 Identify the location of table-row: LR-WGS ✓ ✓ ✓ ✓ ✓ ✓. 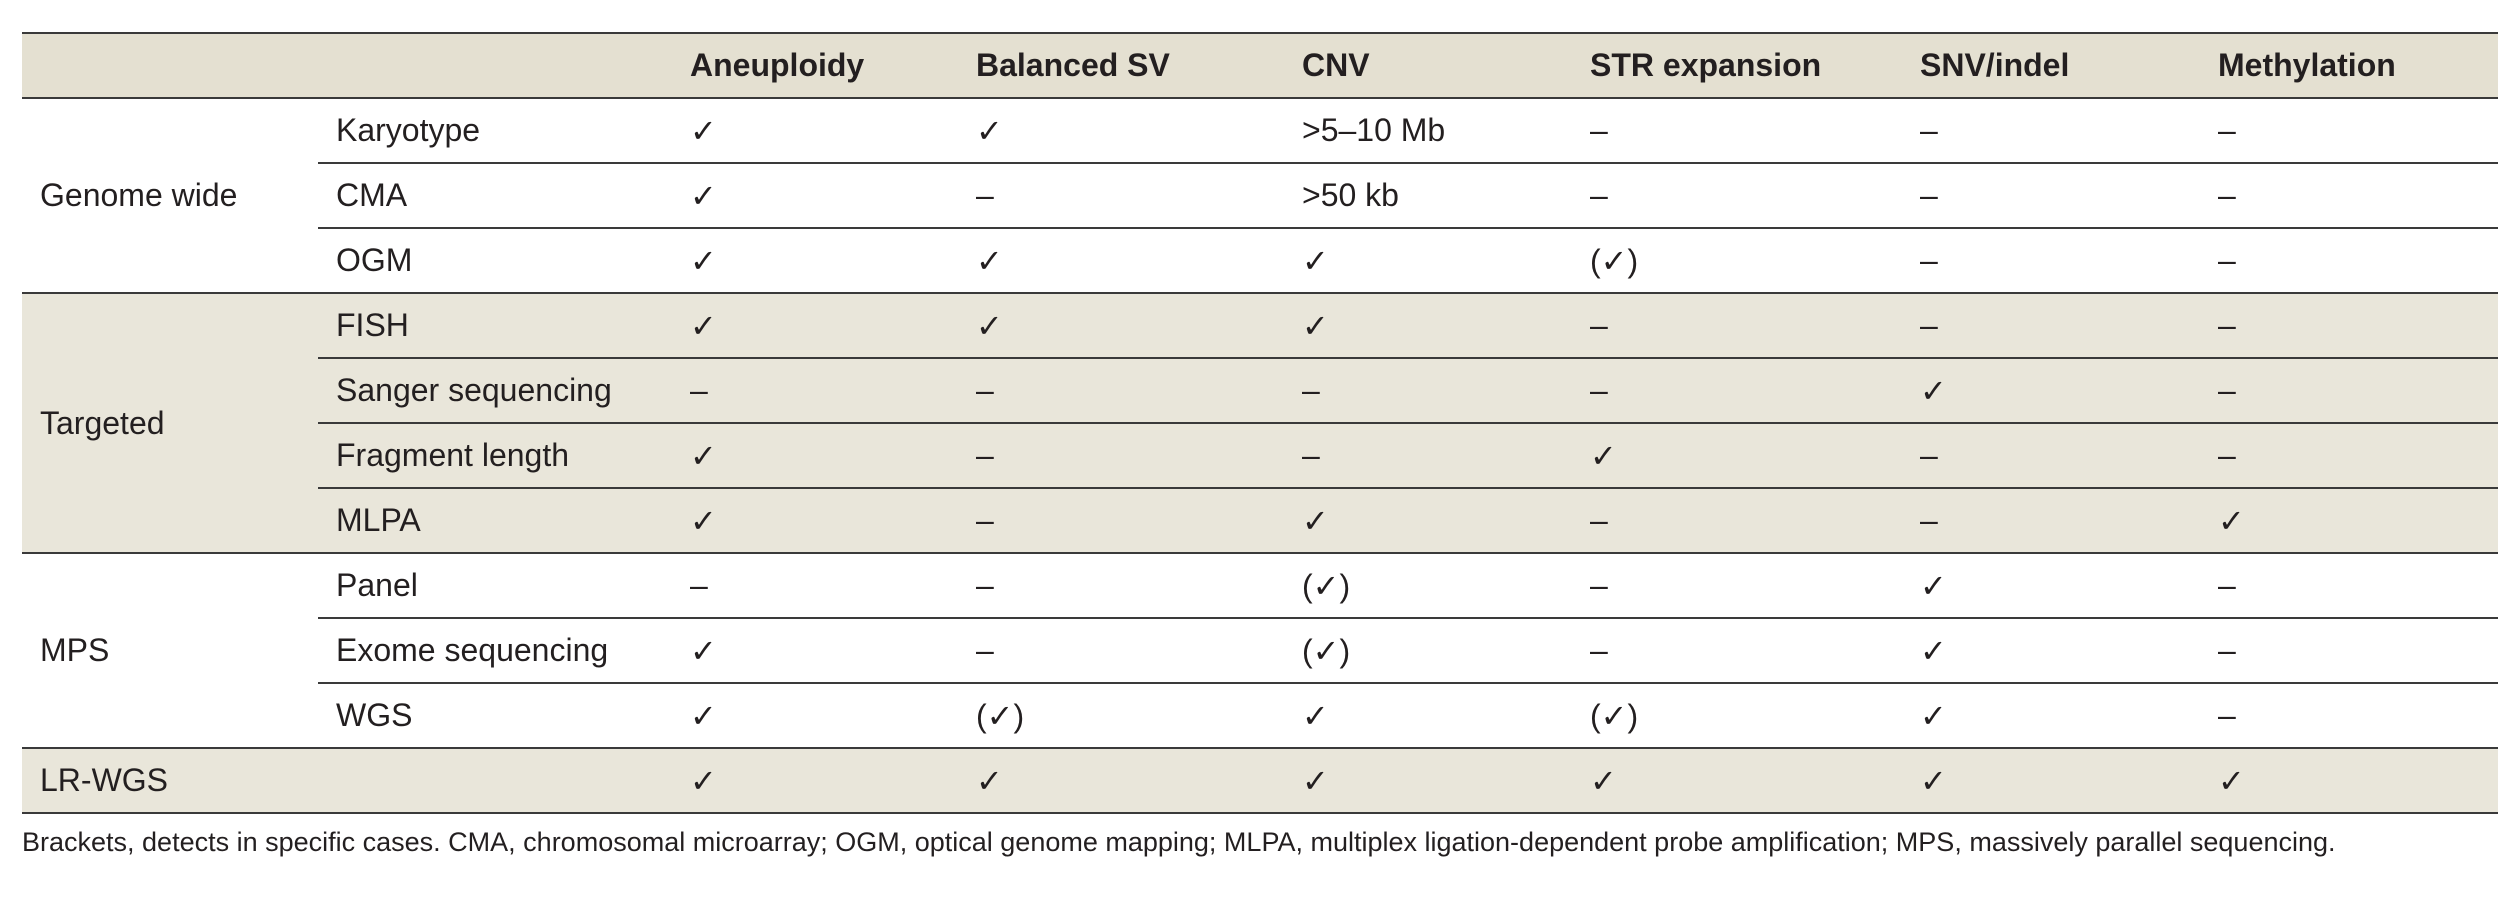
(1260, 780).